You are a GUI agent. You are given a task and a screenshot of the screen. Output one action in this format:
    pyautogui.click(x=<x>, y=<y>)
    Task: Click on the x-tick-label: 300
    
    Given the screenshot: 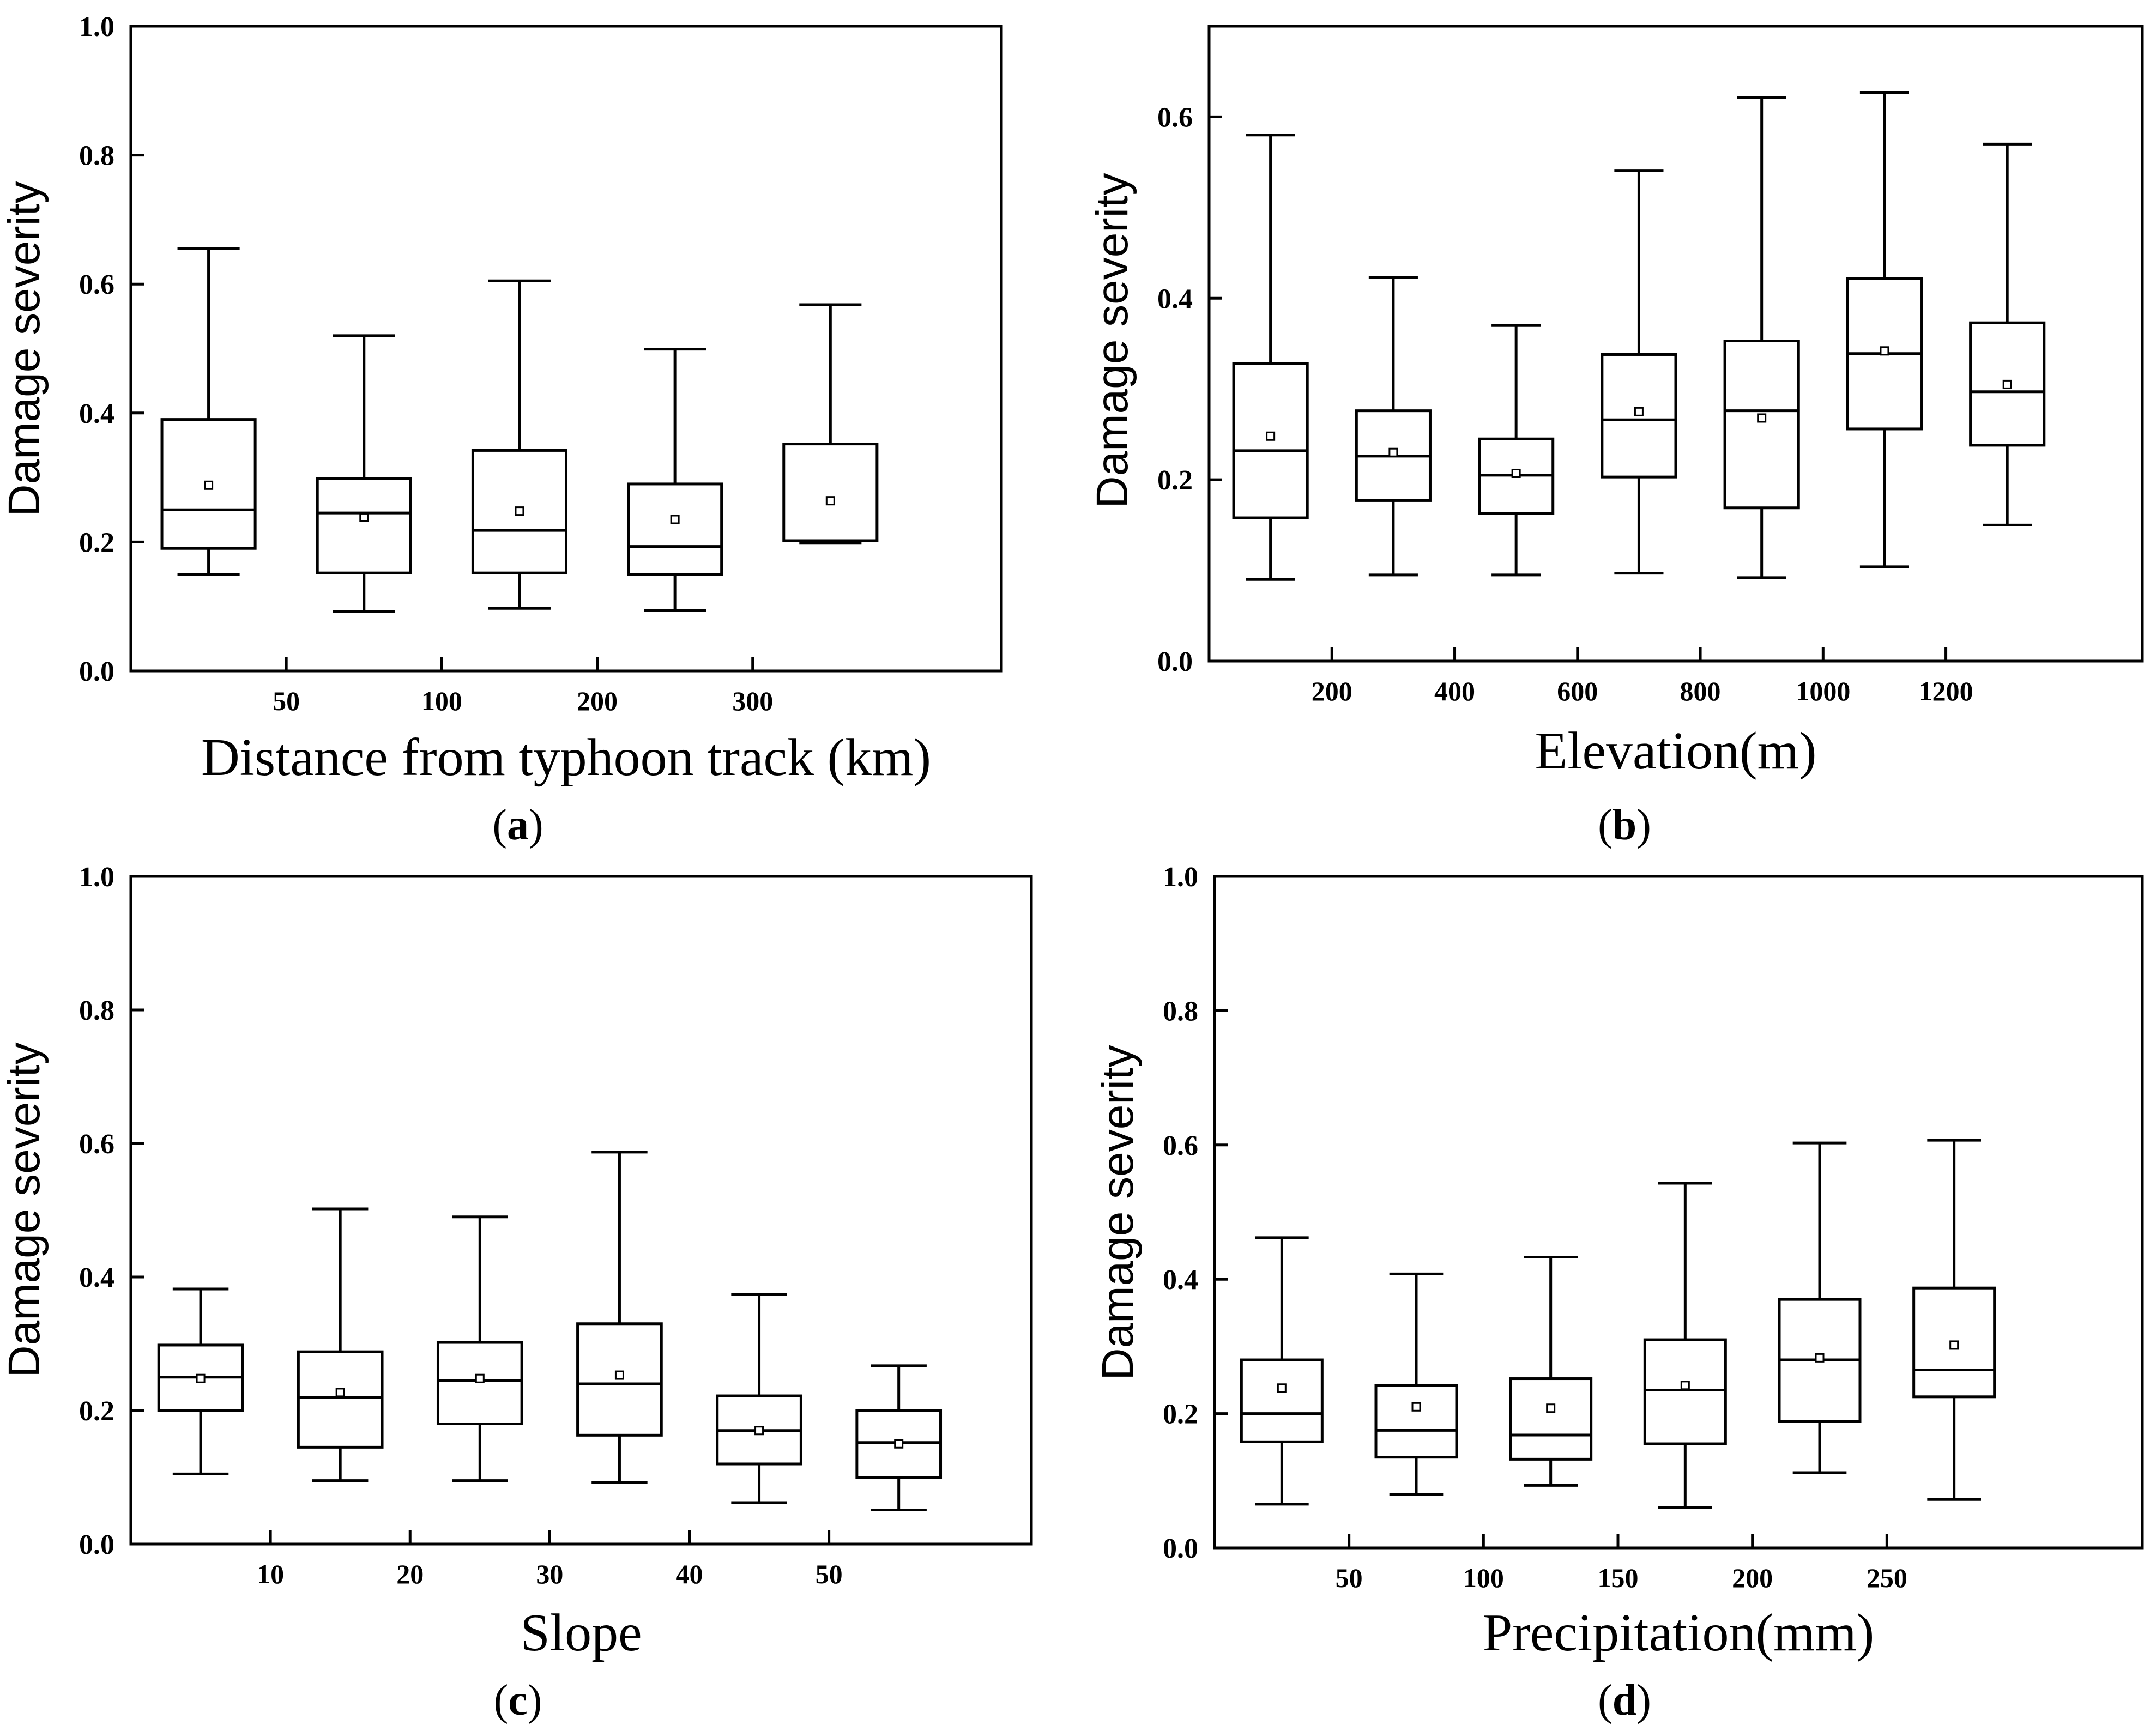 What is the action you would take?
    pyautogui.click(x=752, y=701)
    